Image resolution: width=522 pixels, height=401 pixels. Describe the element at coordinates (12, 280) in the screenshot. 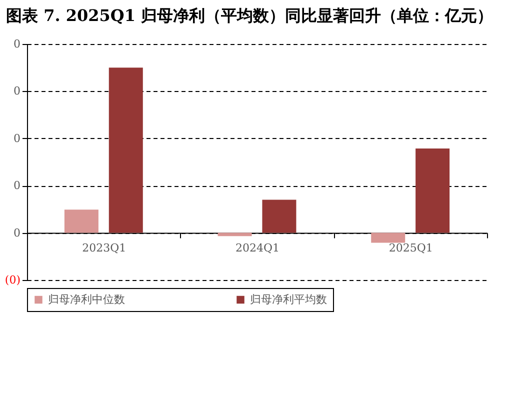

I see `text: (0)` at that location.